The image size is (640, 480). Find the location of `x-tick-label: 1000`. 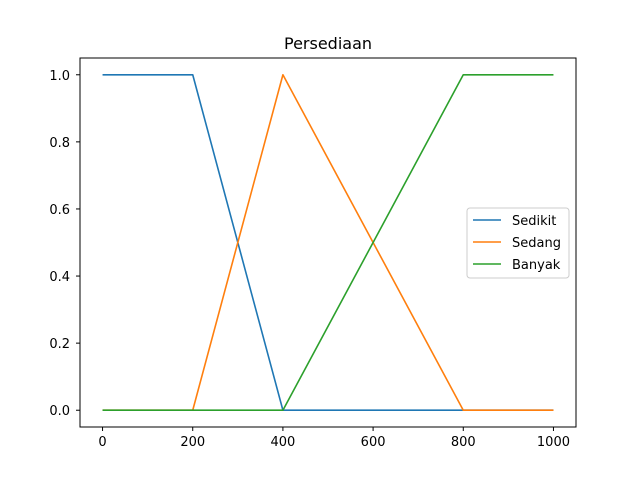

x-tick-label: 1000 is located at coordinates (553, 442).